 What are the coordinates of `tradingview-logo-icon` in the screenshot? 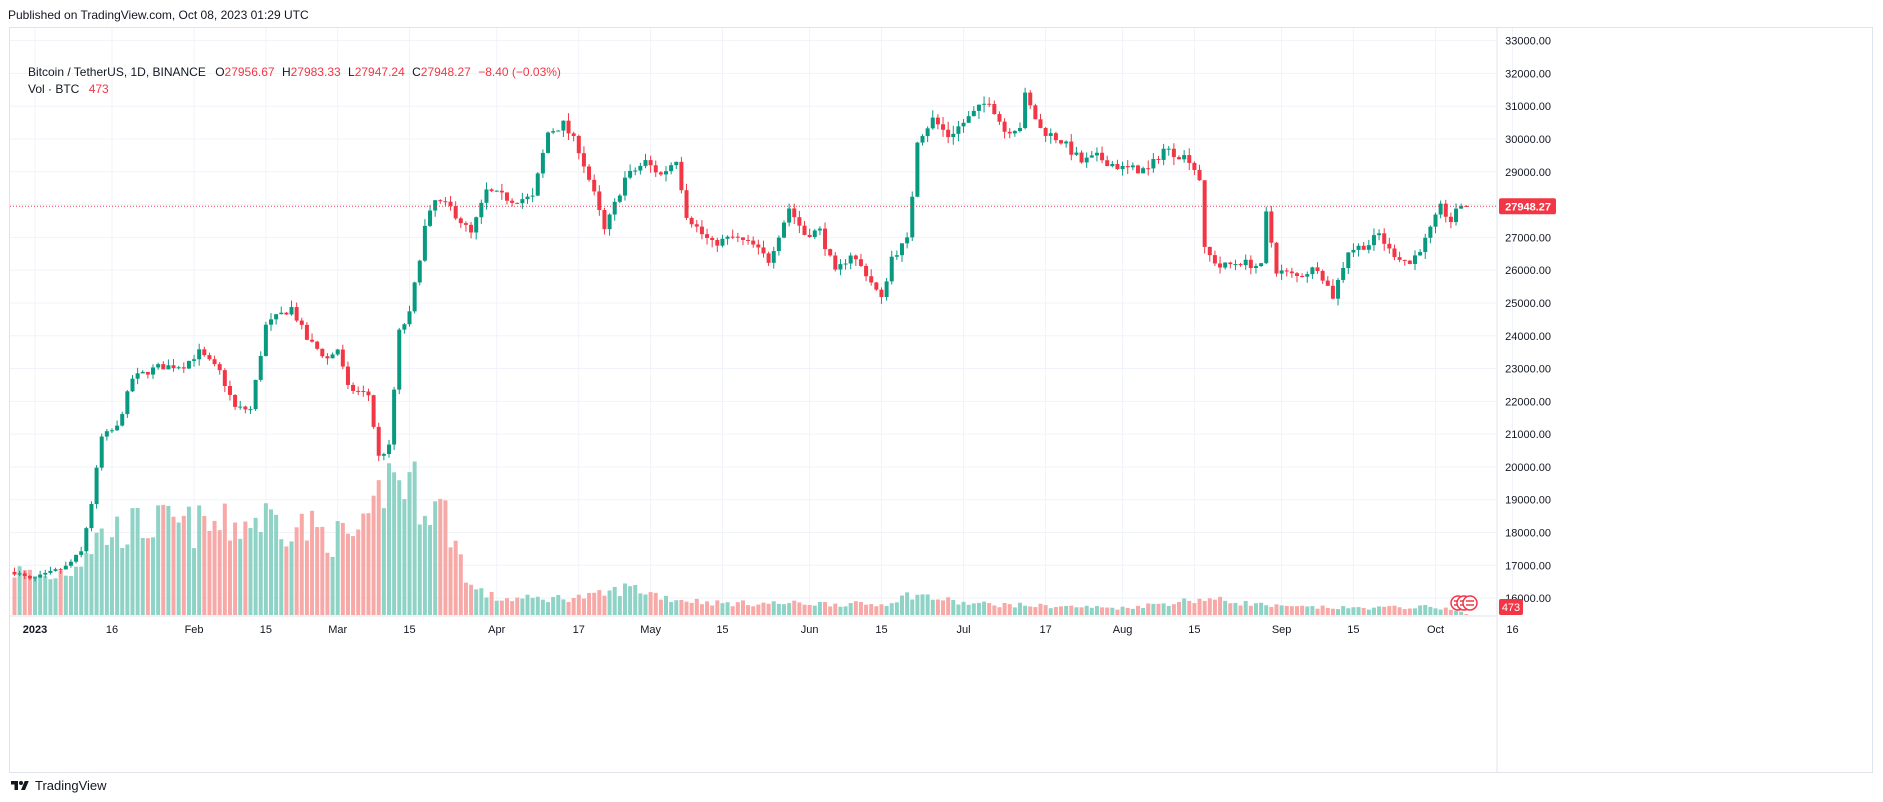 It's located at (20, 786).